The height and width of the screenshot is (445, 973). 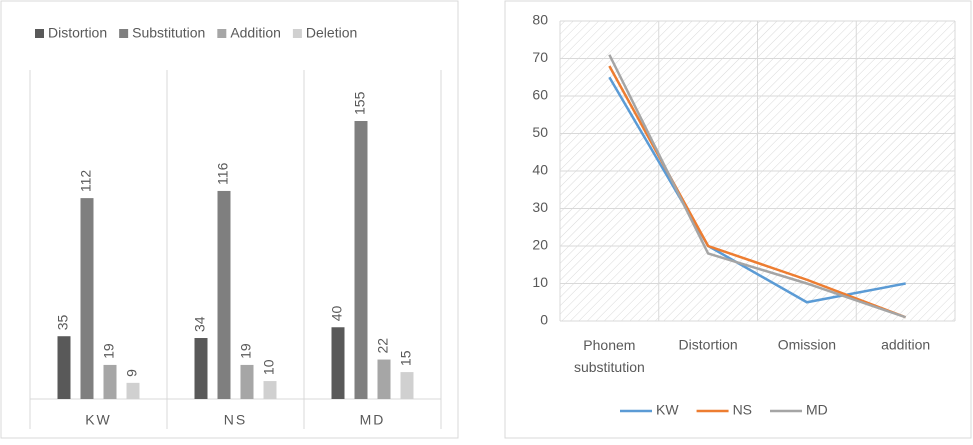 What do you see at coordinates (269, 367) in the screenshot?
I see `data-label: 10` at bounding box center [269, 367].